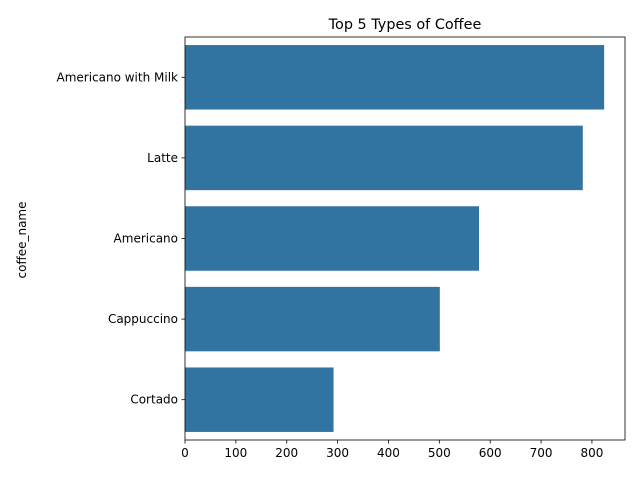  I want to click on y-axis-label: coffee_name, so click(22, 239).